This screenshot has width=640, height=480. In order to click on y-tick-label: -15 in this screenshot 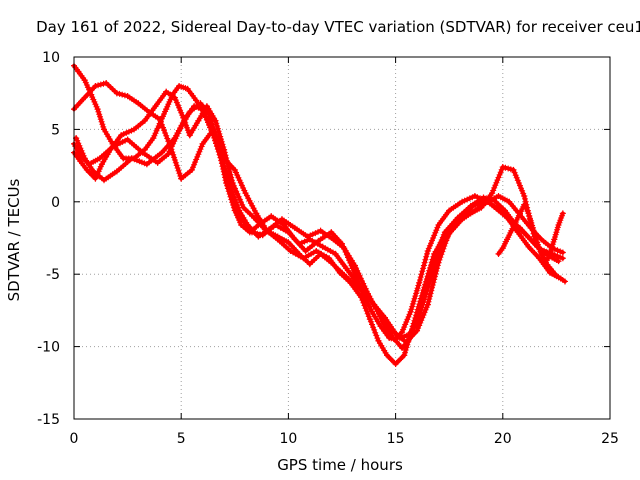, I will do `click(48, 420)`.